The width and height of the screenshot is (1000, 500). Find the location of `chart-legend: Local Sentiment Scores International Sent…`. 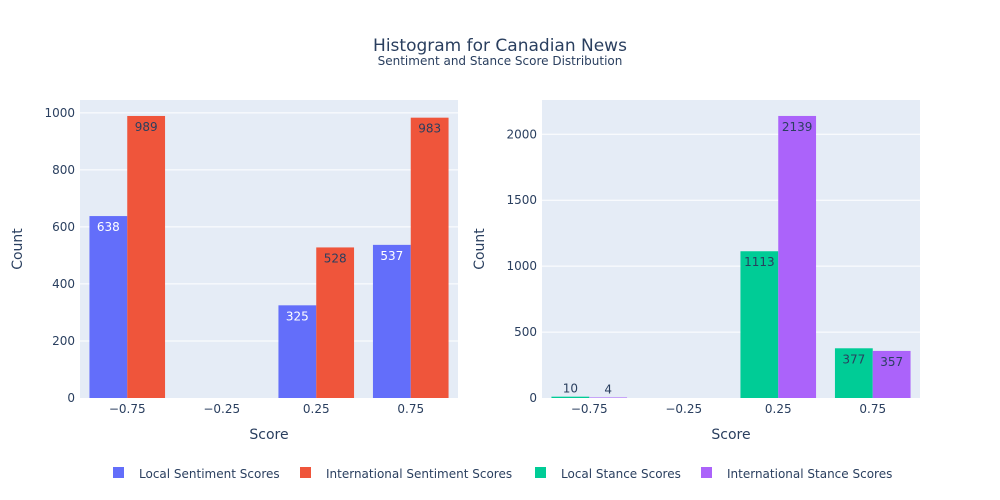

chart-legend: Local Sentiment Scores International Sent… is located at coordinates (502, 474).